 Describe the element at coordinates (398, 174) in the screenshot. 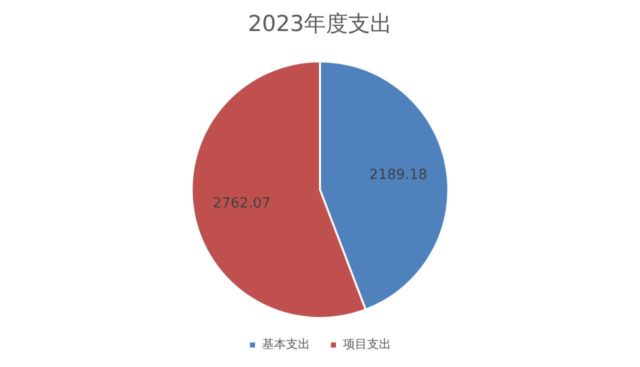

I see `data-label: 2189.18` at that location.